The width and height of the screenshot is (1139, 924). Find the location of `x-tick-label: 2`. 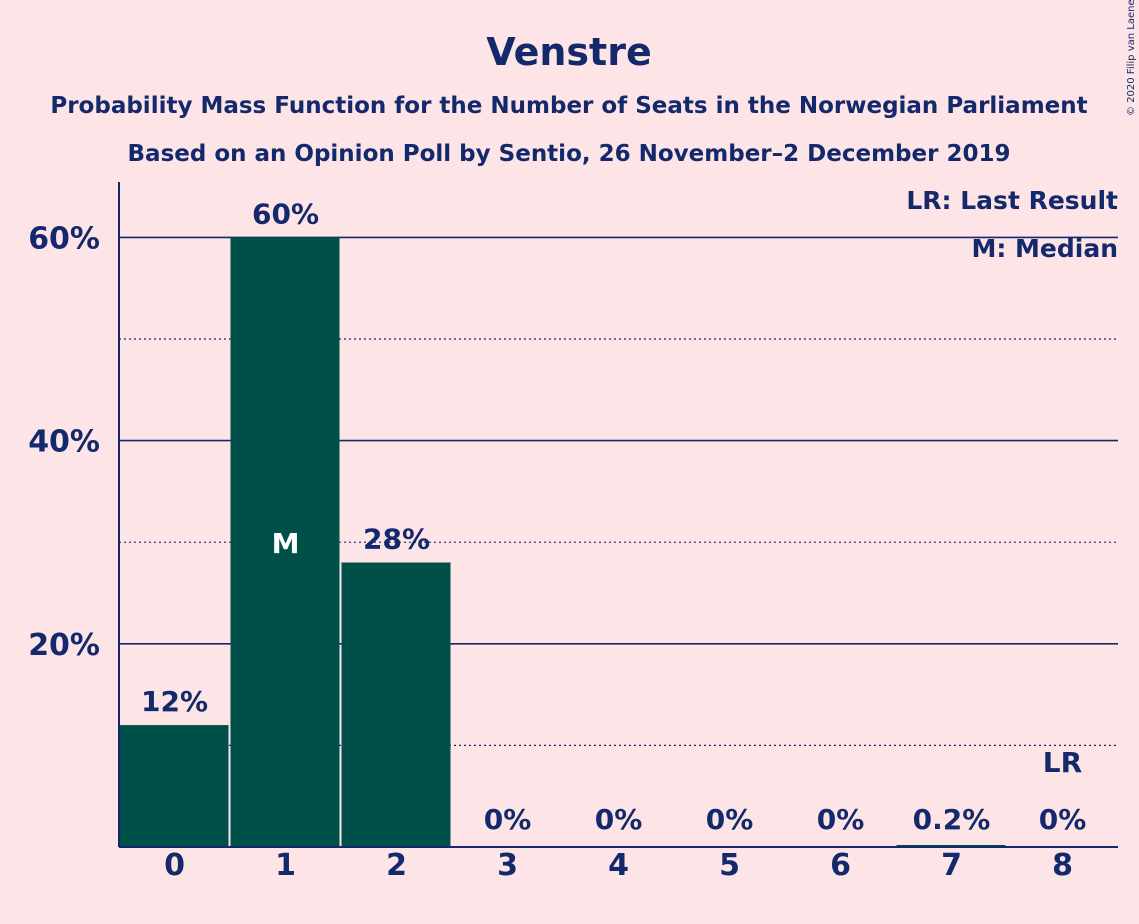

x-tick-label: 2 is located at coordinates (396, 865).